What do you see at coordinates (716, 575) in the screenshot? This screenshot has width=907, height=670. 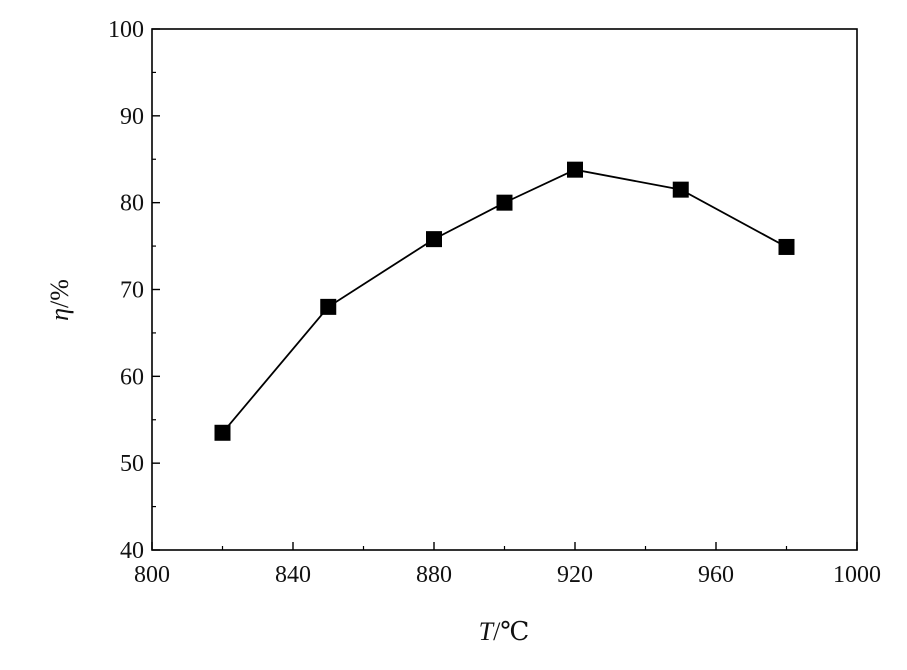 I see `x-tick-label: 960` at bounding box center [716, 575].